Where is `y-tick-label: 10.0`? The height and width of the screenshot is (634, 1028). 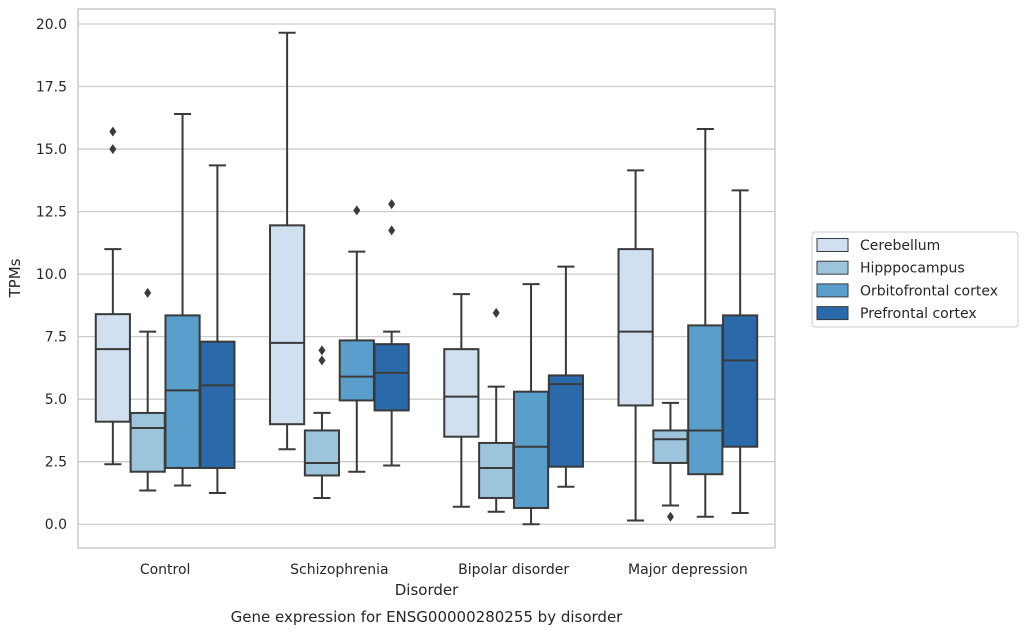
y-tick-label: 10.0 is located at coordinates (51, 275).